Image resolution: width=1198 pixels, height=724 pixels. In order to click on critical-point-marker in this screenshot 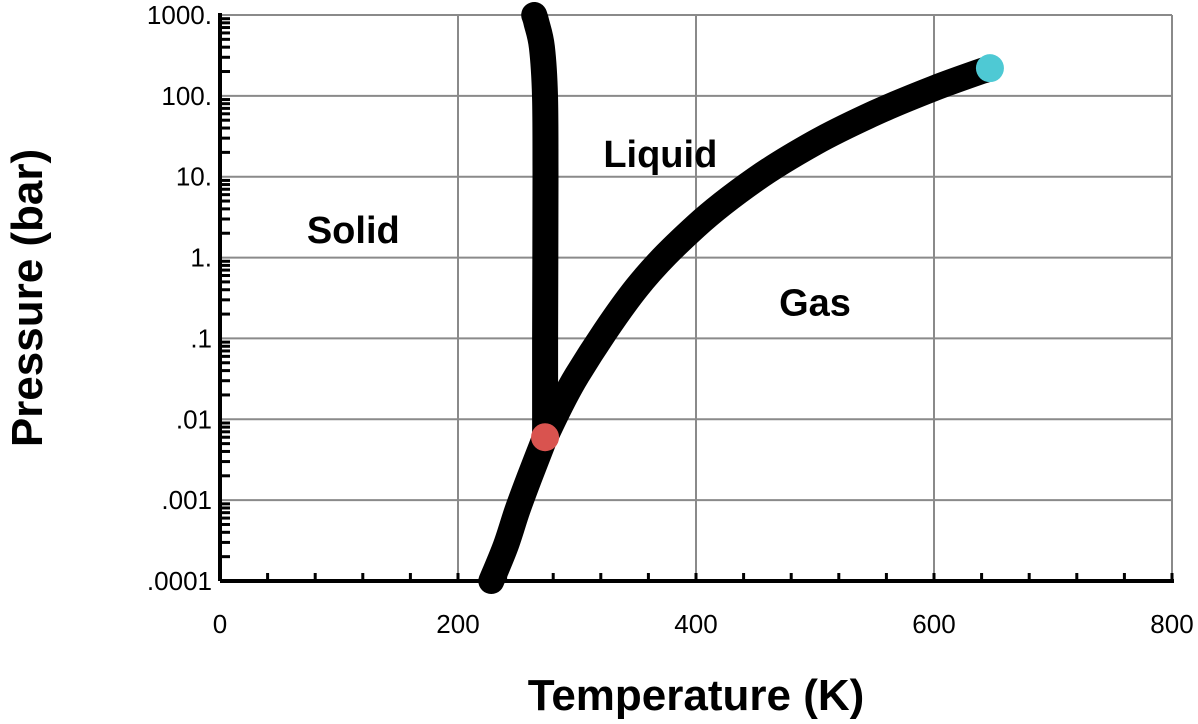, I will do `click(989, 68)`.